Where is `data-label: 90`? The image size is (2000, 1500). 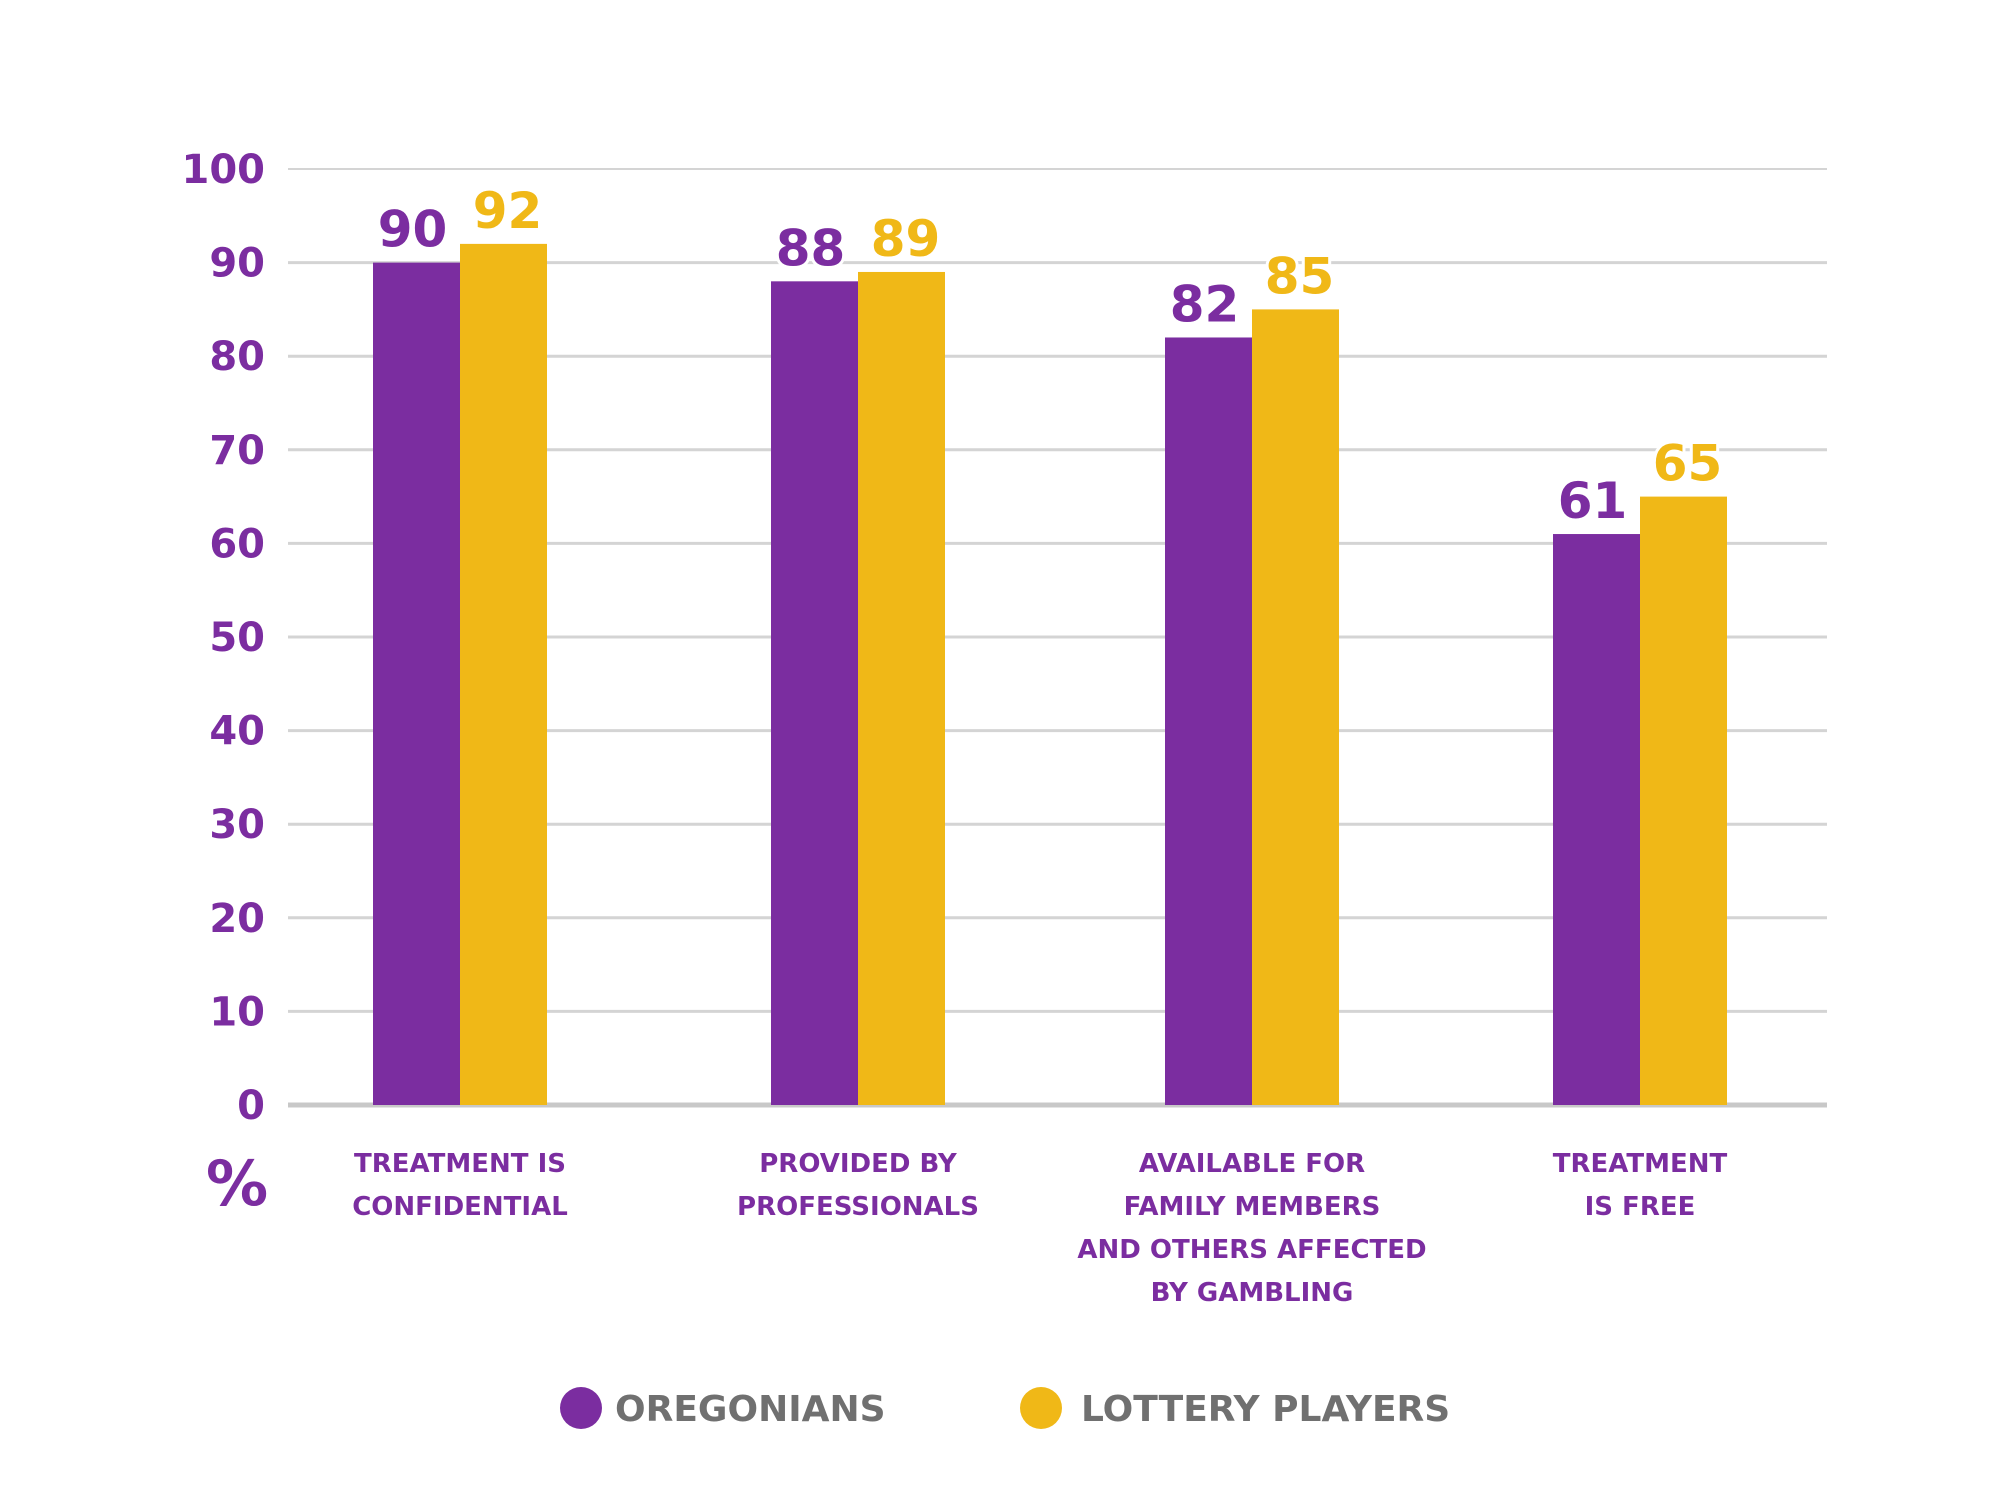 data-label: 90 is located at coordinates (413, 230).